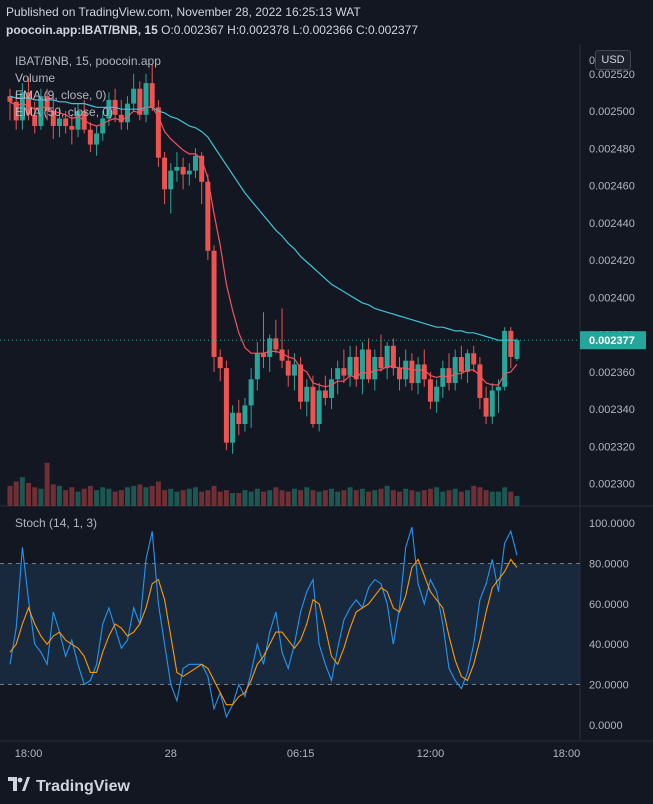  I want to click on price-tick-label: 0, so click(592, 61).